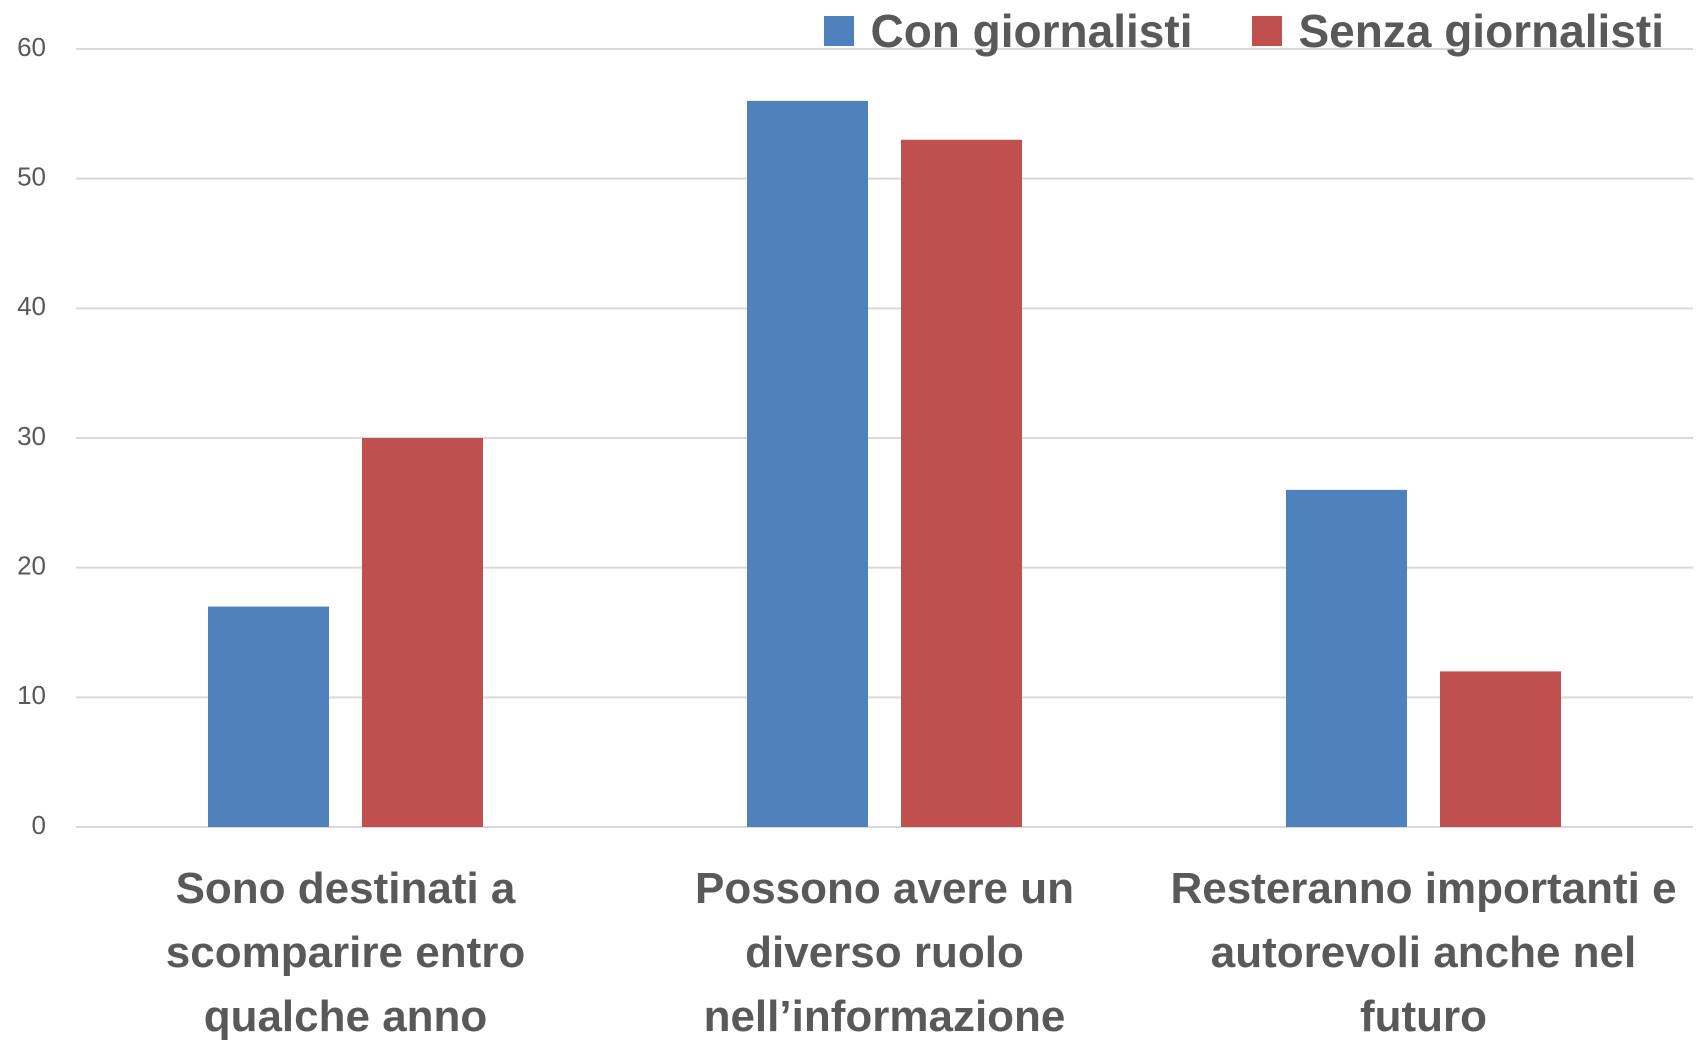 The height and width of the screenshot is (1051, 1700). I want to click on y-tick-label: 50, so click(31, 177).